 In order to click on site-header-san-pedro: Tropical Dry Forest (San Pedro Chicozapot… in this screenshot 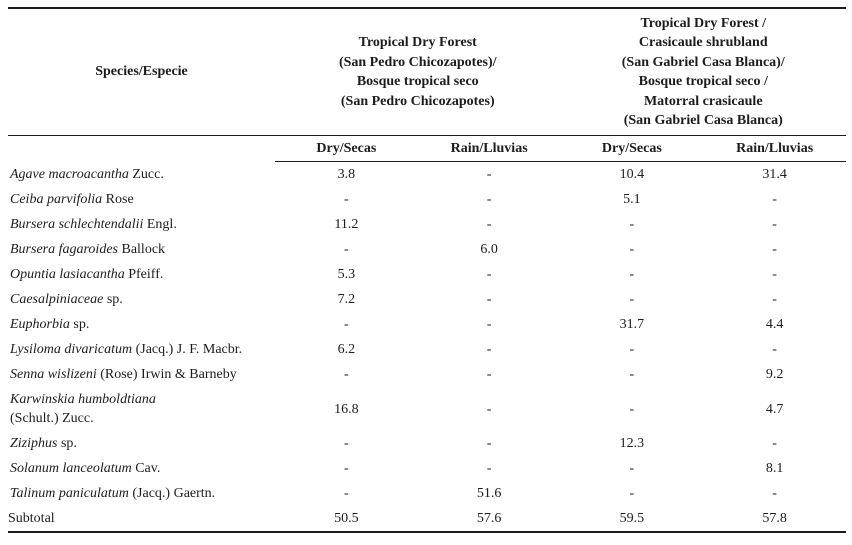, I will do `click(418, 72)`.